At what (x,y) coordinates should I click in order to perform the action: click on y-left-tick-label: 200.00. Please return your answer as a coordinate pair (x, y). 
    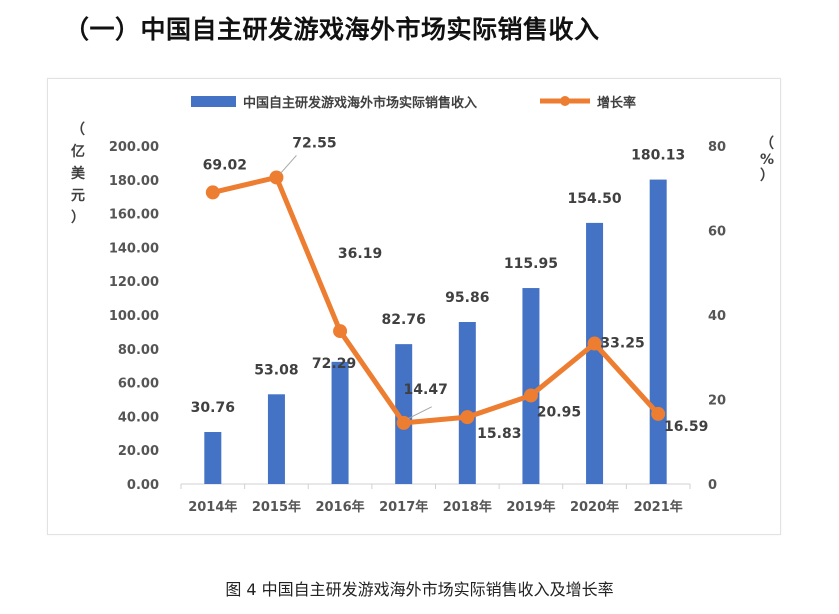
    Looking at the image, I should click on (134, 147).